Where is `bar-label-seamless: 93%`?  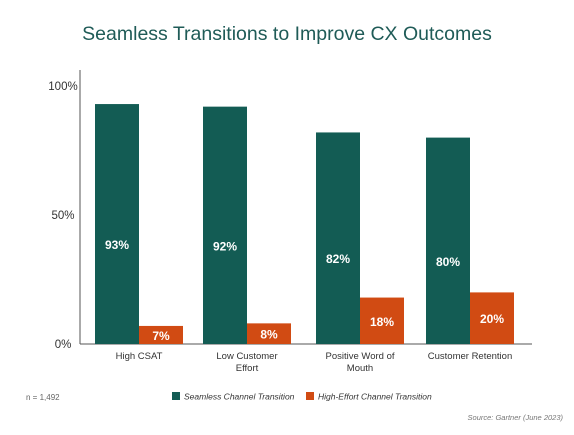
bar-label-seamless: 93% is located at coordinates (117, 245).